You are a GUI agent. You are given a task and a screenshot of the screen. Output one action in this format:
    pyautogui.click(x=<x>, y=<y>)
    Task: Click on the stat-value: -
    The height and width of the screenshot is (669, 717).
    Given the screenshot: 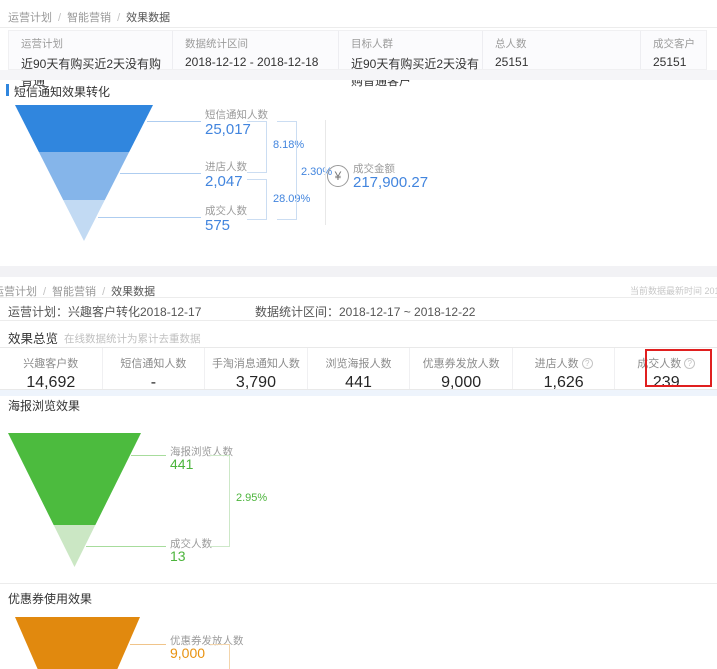 What is the action you would take?
    pyautogui.click(x=153, y=382)
    